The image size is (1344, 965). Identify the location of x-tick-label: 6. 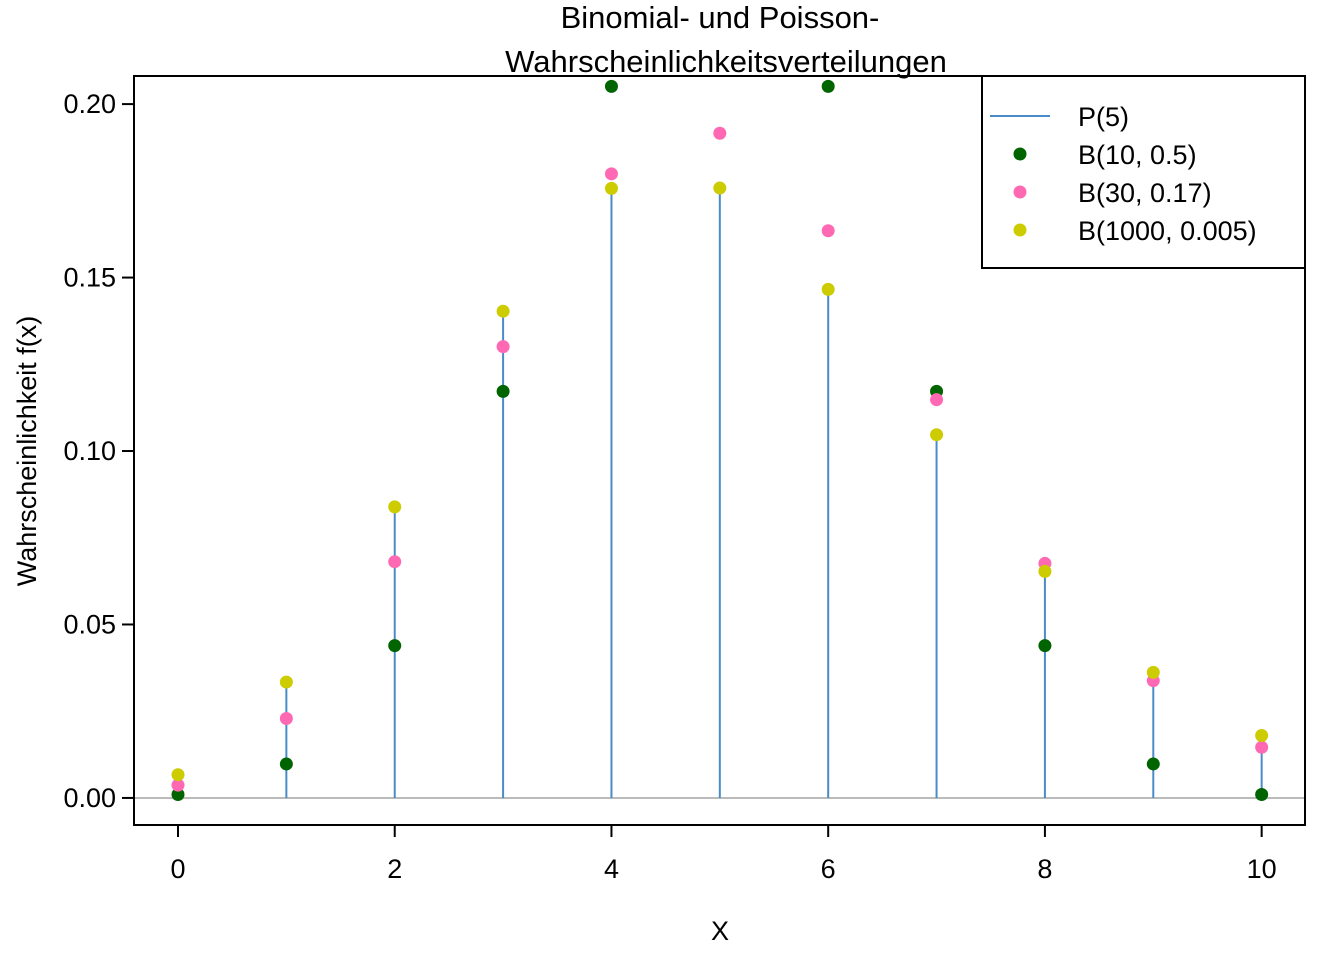
(828, 869).